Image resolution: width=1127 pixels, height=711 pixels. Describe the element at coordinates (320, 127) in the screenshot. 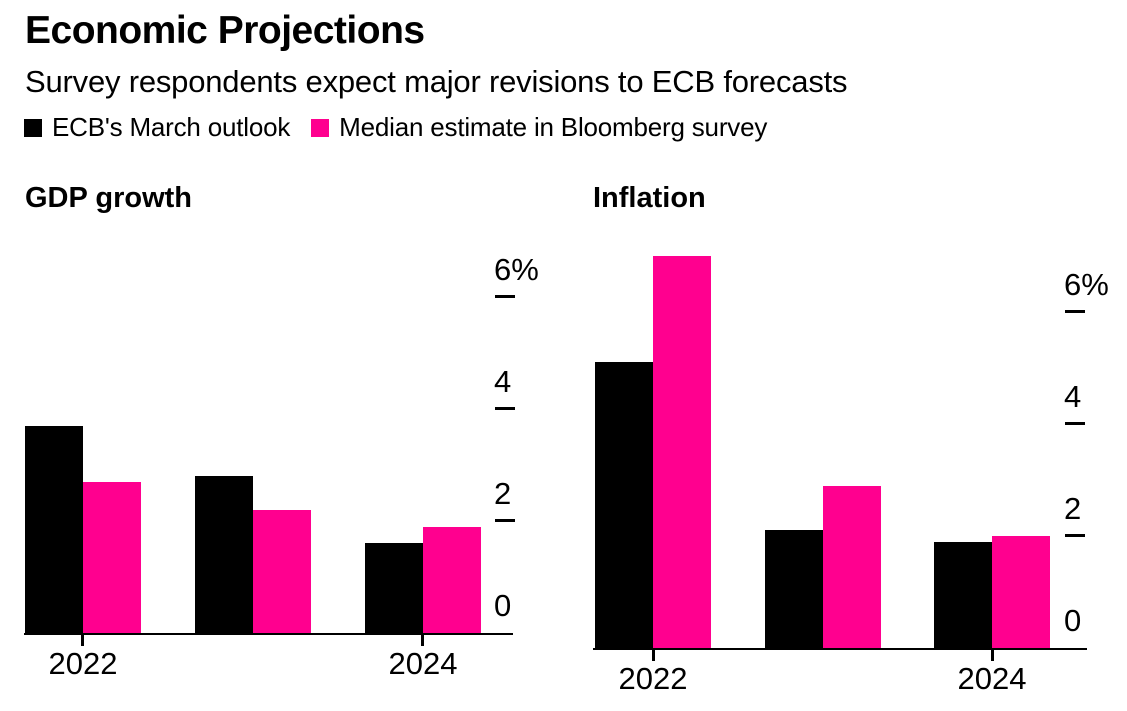

I see `pink-square-icon` at that location.